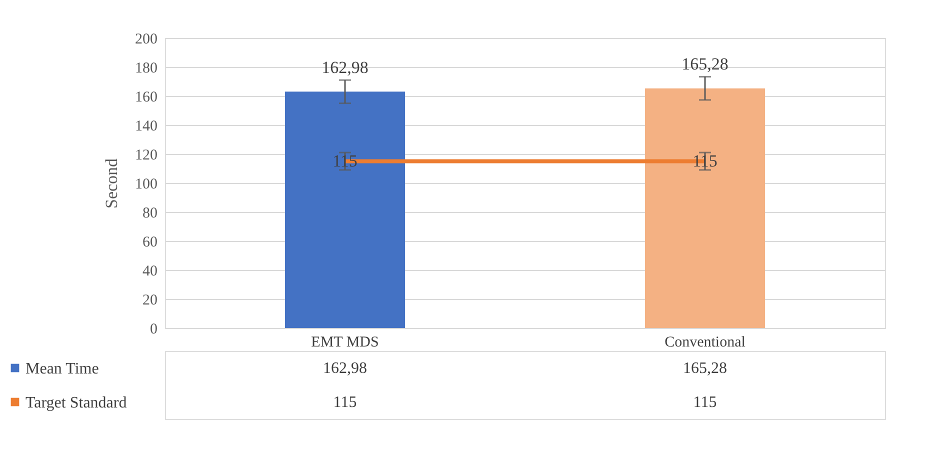  Describe the element at coordinates (146, 68) in the screenshot. I see `y-tick-label: 180` at that location.